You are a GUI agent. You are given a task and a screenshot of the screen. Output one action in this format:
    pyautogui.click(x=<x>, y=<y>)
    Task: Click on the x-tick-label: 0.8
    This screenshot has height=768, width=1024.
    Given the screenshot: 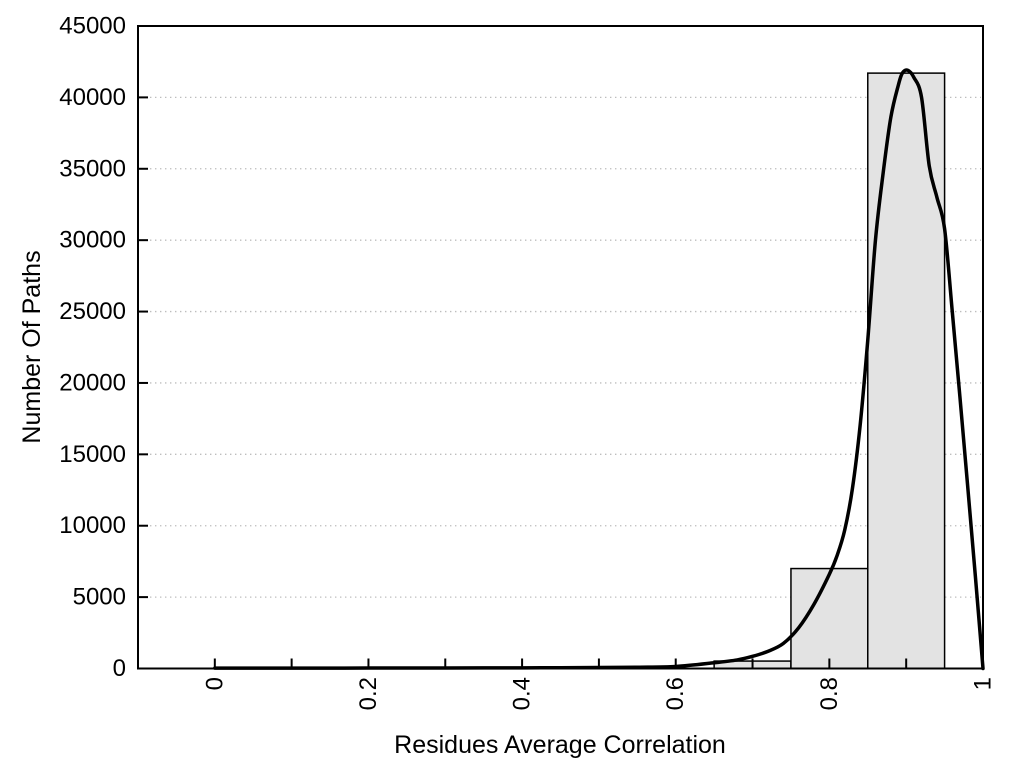 What is the action you would take?
    pyautogui.click(x=829, y=693)
    